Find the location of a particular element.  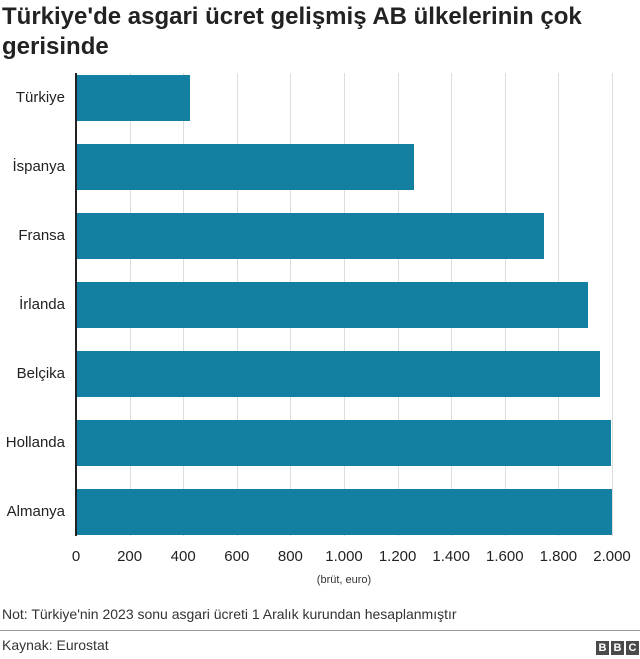

footer-divider is located at coordinates (320, 630).